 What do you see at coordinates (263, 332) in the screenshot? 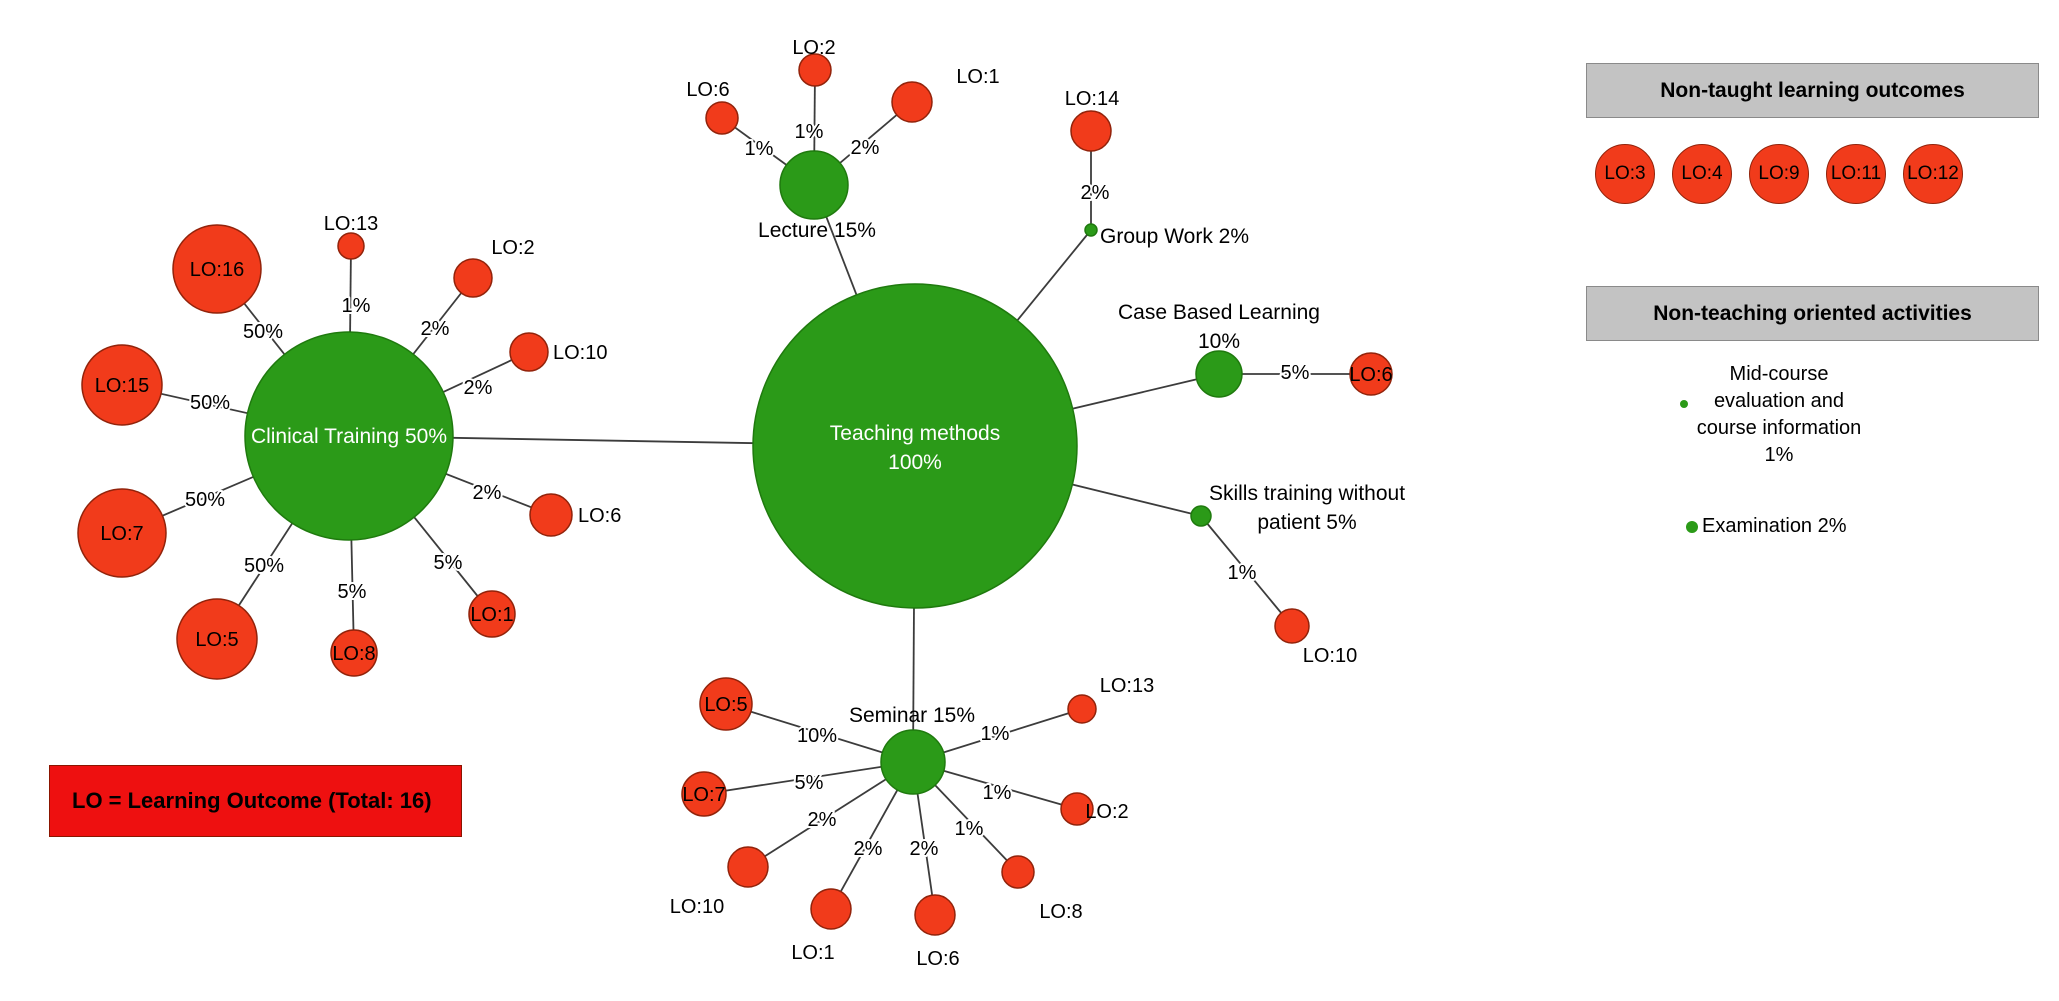
I see `edge-label-clinical-c_lo16: 50%` at bounding box center [263, 332].